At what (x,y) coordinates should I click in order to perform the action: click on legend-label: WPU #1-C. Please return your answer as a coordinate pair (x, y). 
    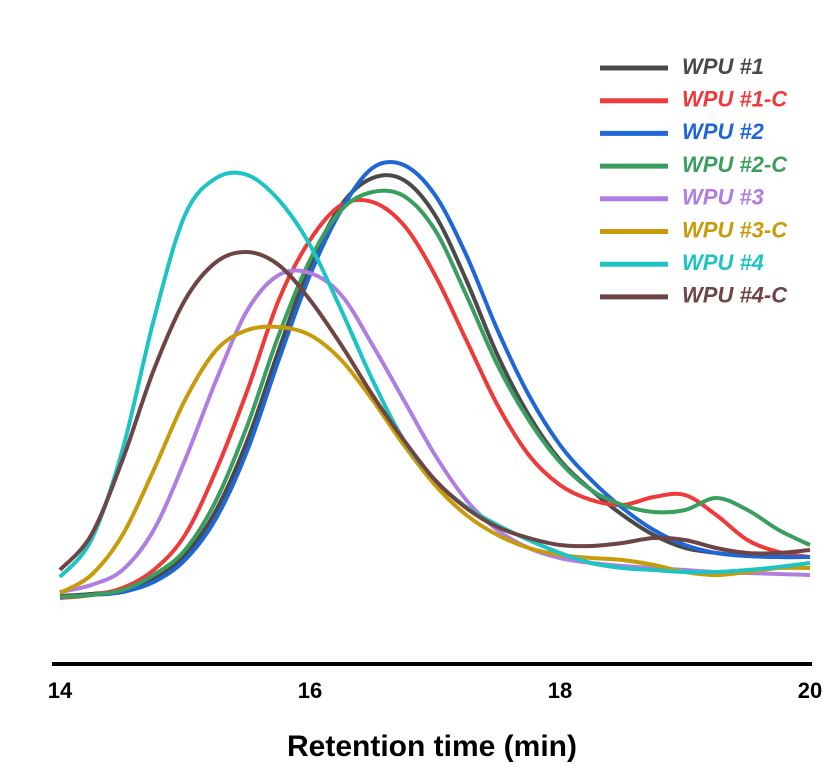
    Looking at the image, I should click on (735, 99).